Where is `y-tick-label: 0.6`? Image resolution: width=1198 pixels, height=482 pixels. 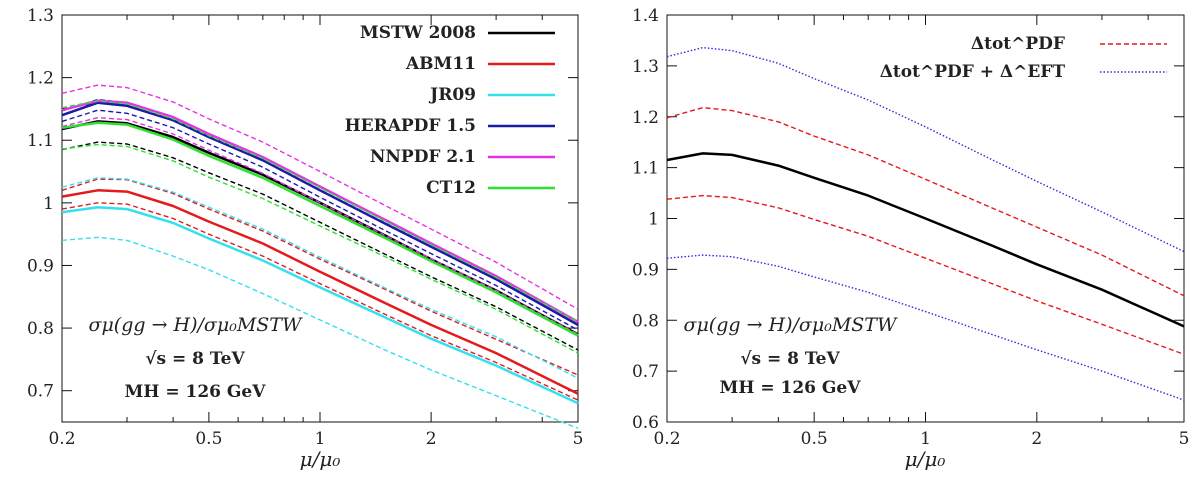 y-tick-label: 0.6 is located at coordinates (645, 423).